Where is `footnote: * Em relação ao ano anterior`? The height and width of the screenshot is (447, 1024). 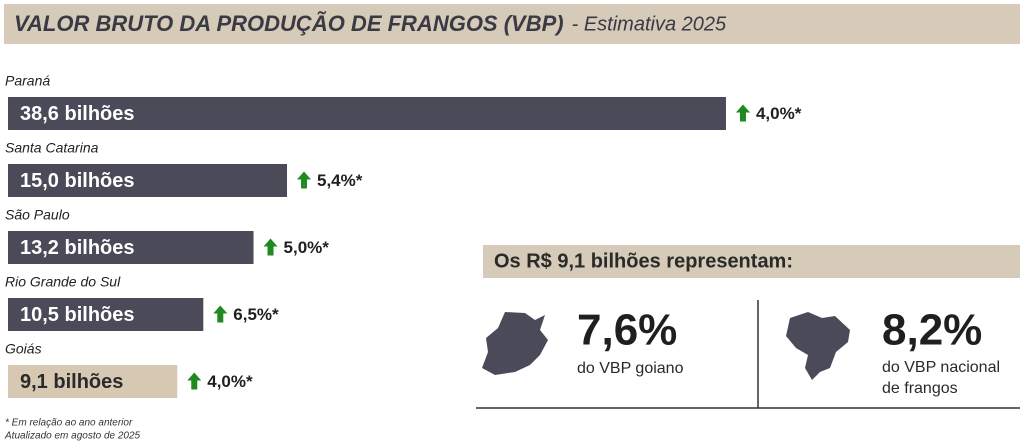
footnote: * Em relação ao ano anterior is located at coordinates (69, 423).